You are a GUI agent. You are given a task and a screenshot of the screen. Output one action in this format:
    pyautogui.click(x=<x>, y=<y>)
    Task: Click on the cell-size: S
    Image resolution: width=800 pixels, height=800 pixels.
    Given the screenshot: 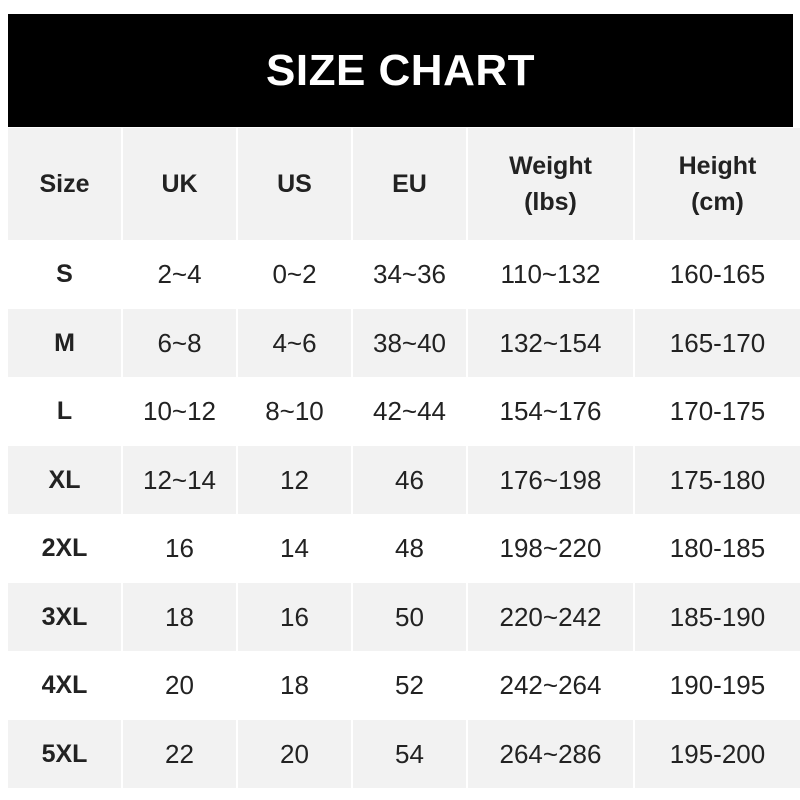 What is the action you would take?
    pyautogui.click(x=64, y=274)
    